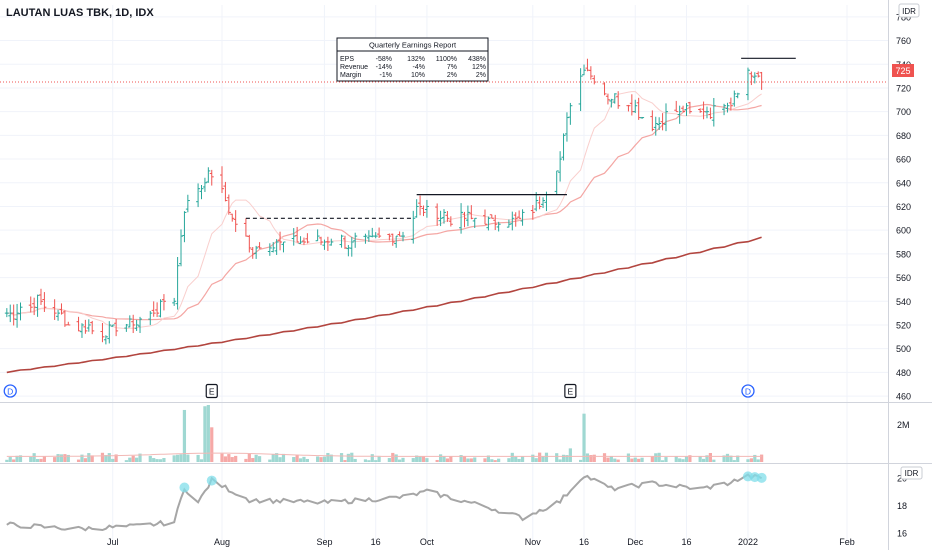 This screenshot has width=932, height=550. I want to click on rs-tick-label: 18, so click(902, 506).